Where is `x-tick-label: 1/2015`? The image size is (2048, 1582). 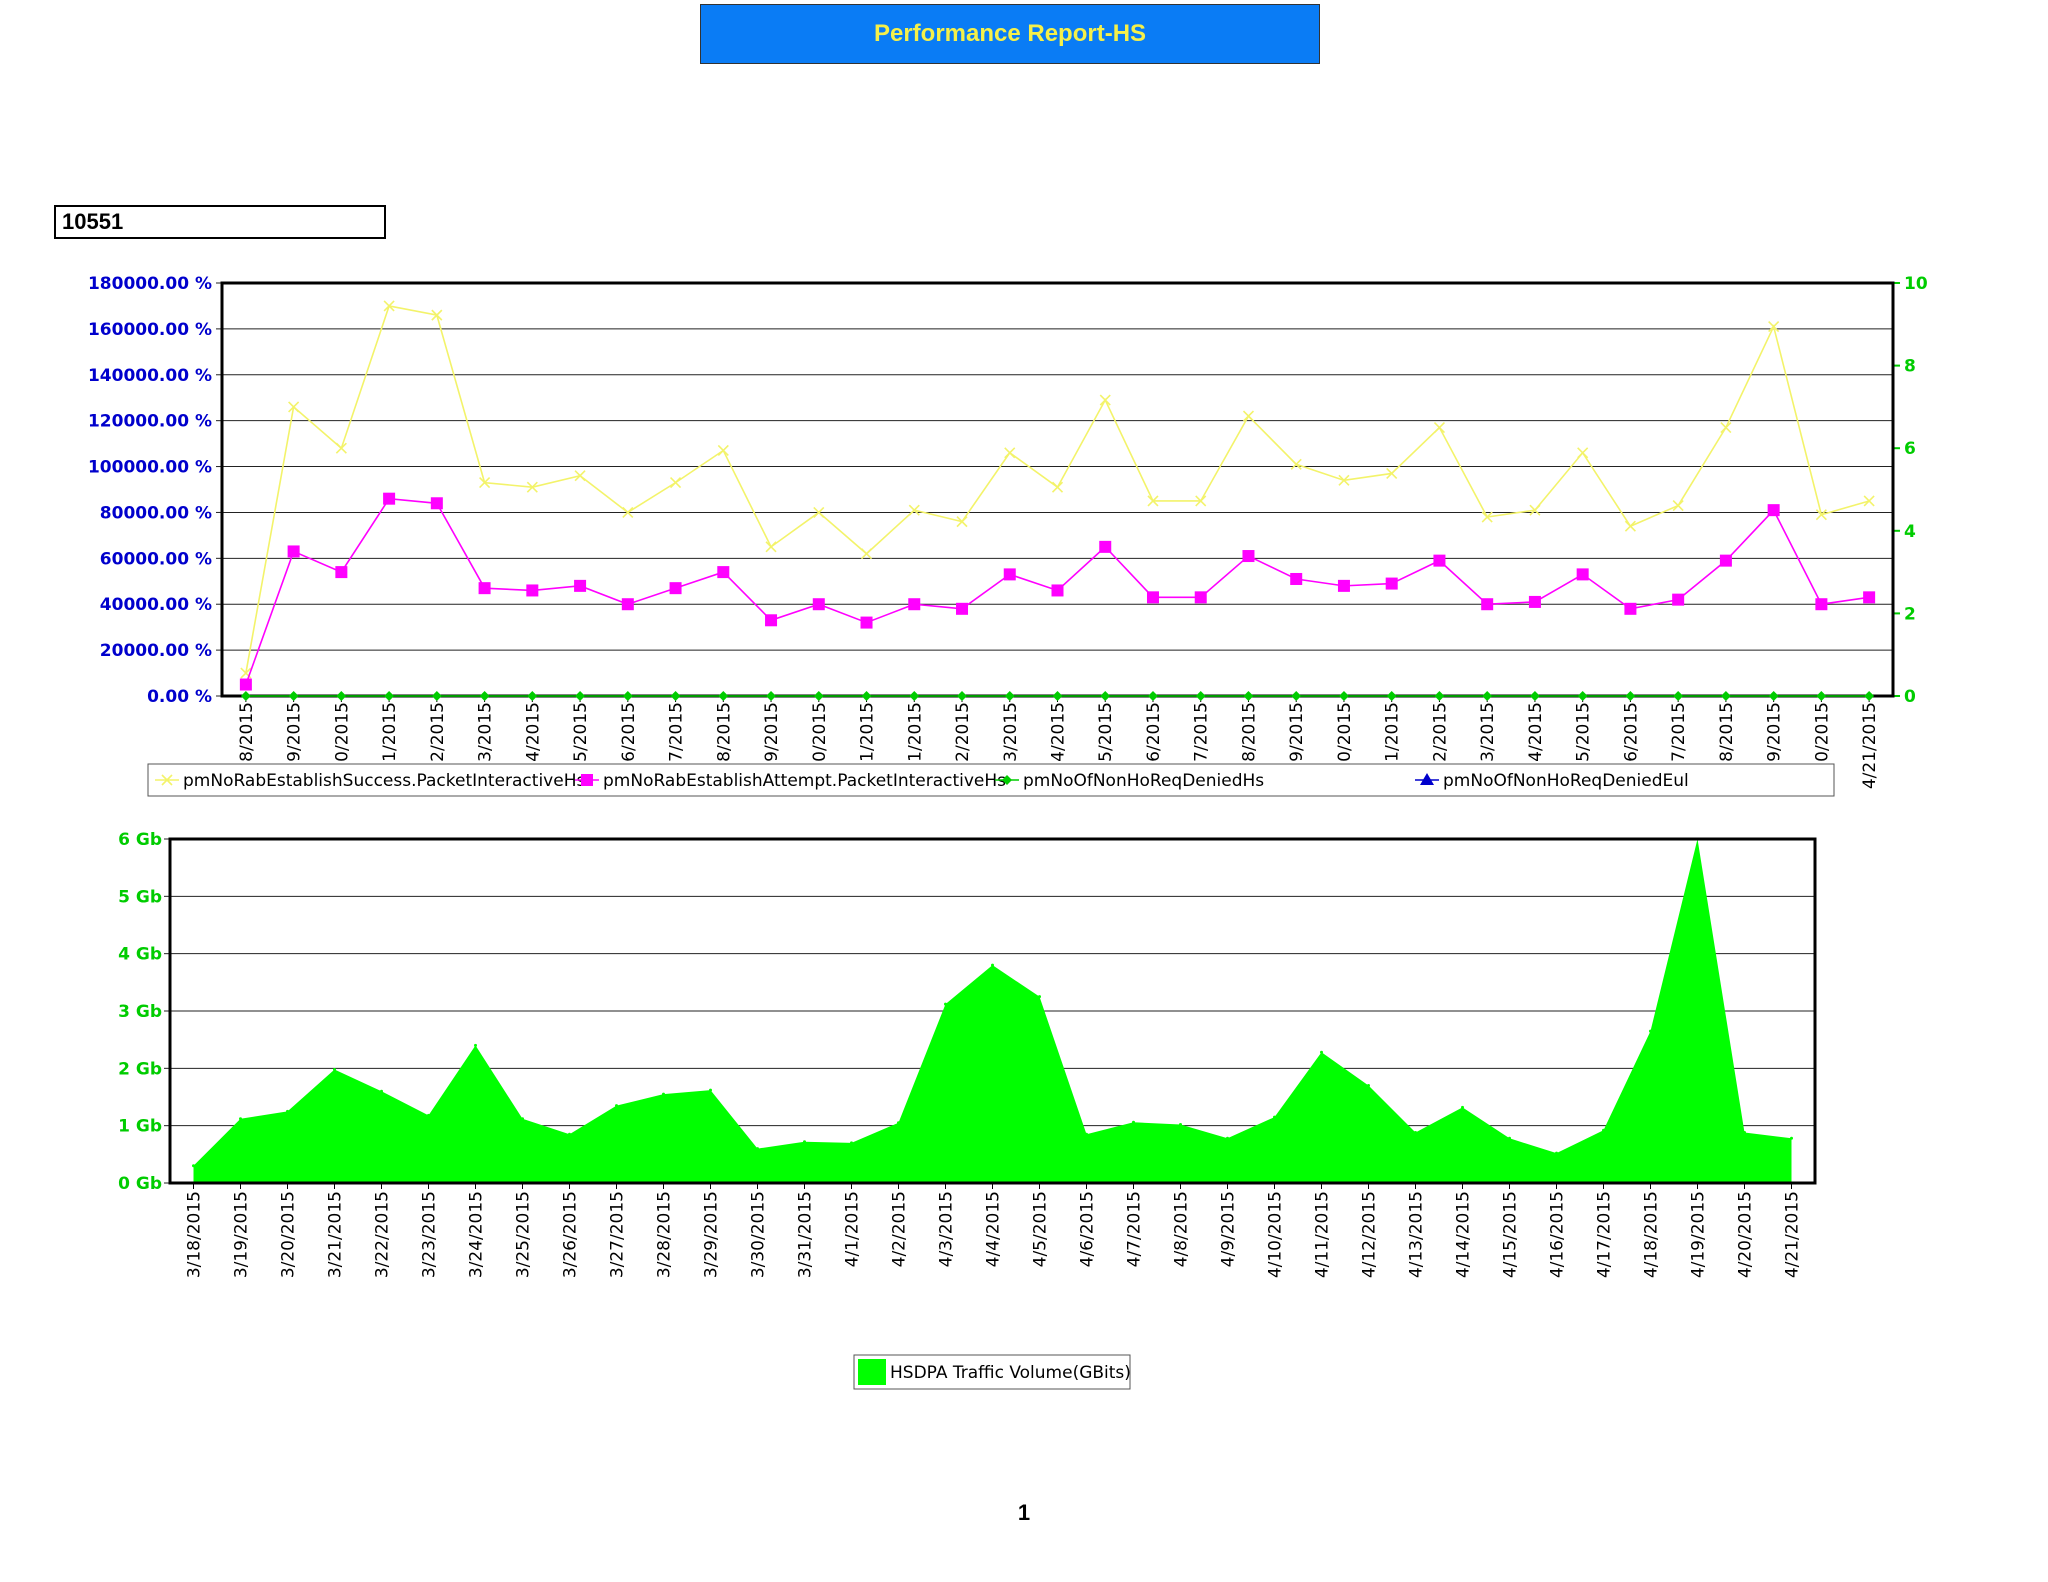
x-tick-label: 1/2015 is located at coordinates (915, 732).